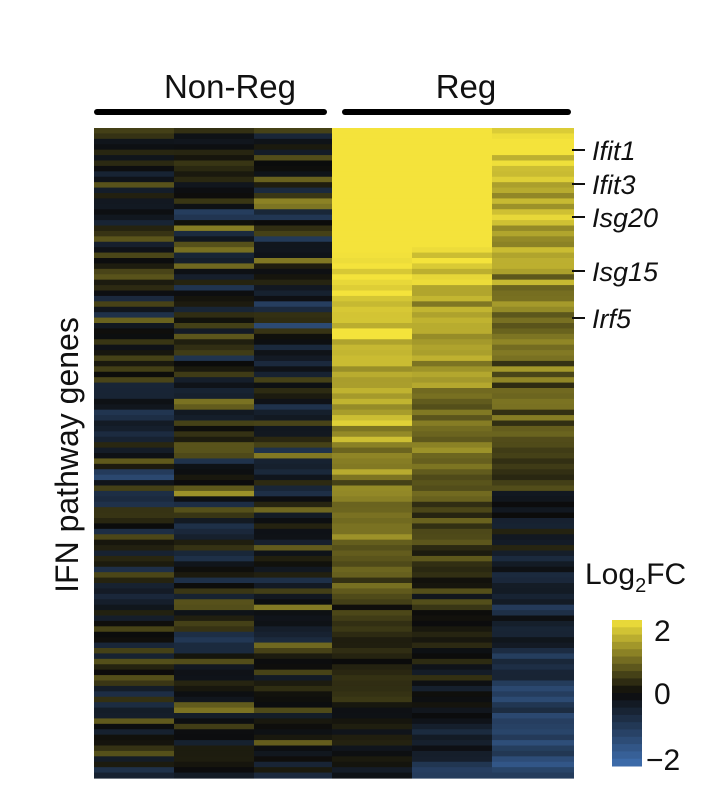  What do you see at coordinates (610, 574) in the screenshot?
I see `colorbar-title-prefix: Log` at bounding box center [610, 574].